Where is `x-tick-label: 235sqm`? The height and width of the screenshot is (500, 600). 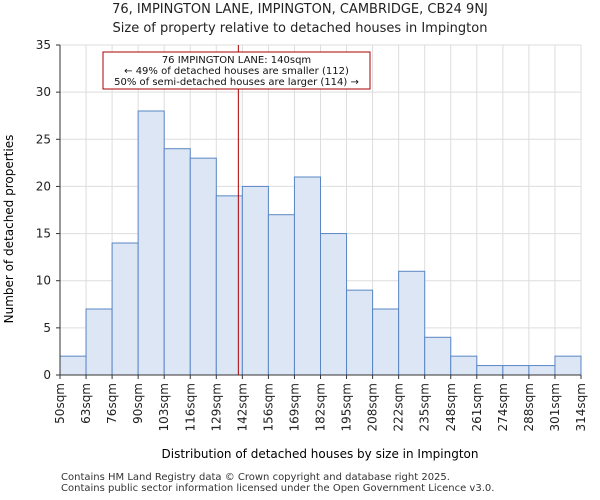
x-tick-label: 235sqm is located at coordinates (425, 407).